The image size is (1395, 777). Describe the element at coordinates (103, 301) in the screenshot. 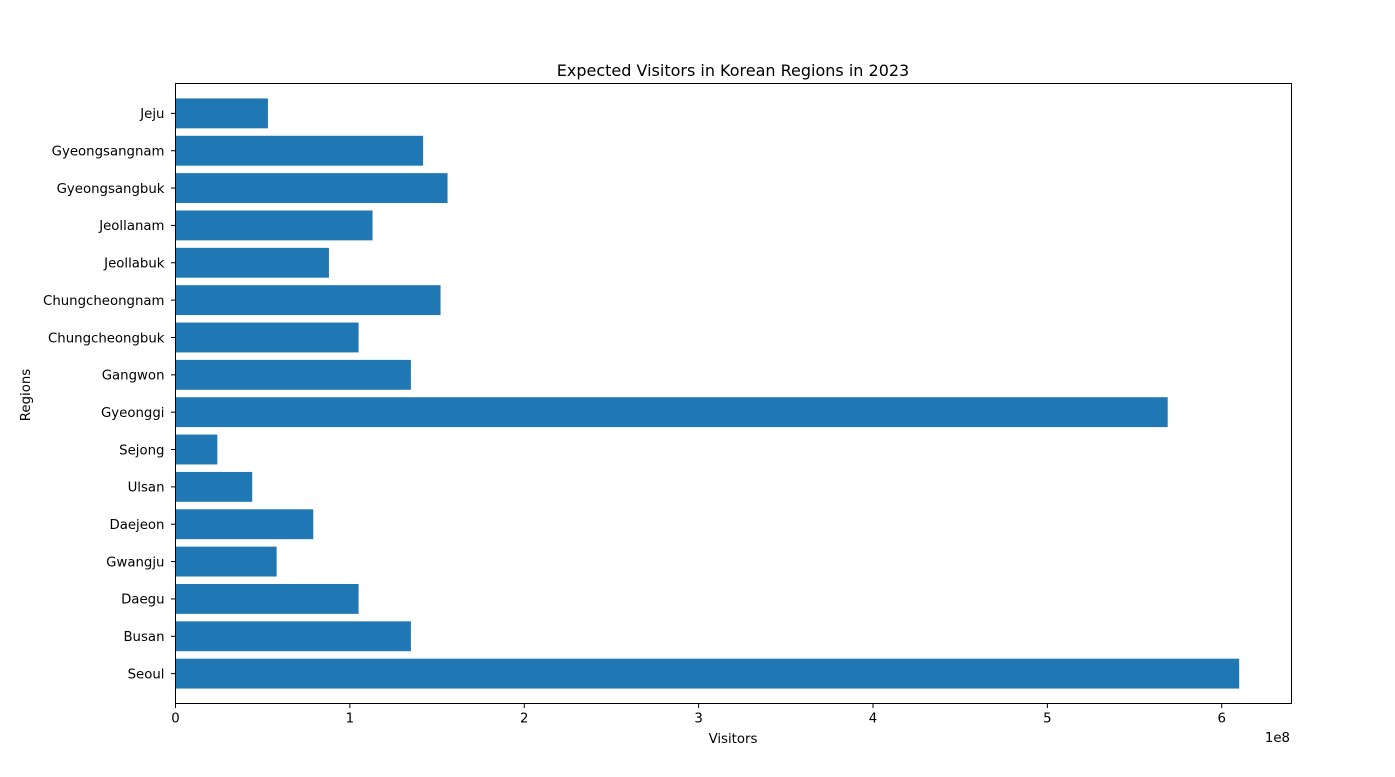

I see `y-tick-label: Chungcheongnam` at that location.